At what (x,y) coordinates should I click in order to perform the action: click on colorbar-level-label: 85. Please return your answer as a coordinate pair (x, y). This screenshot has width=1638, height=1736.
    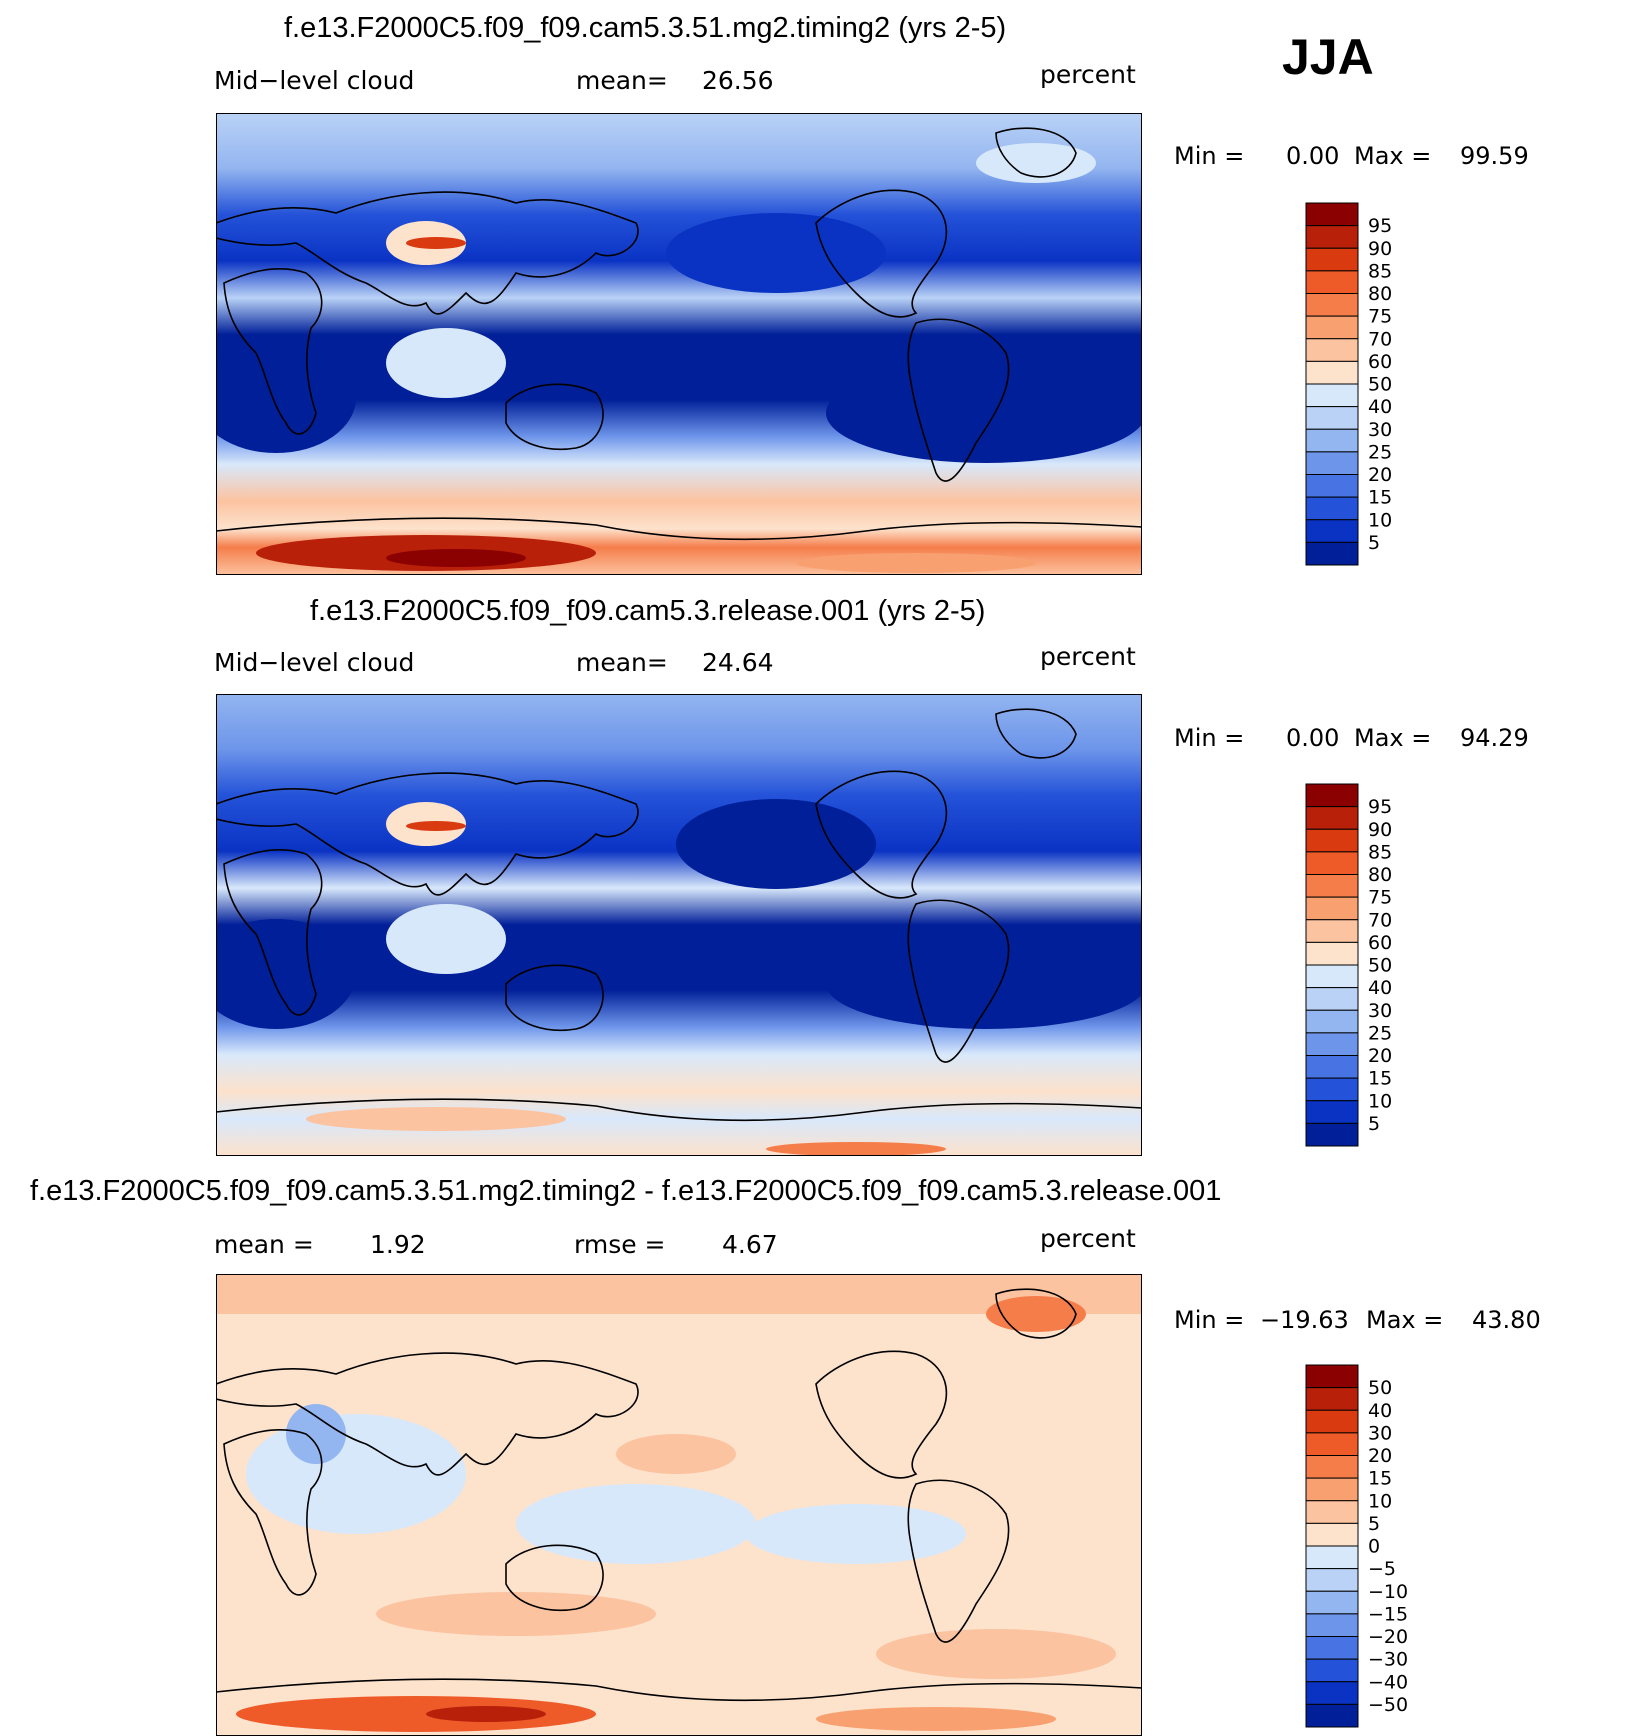
    Looking at the image, I should click on (1380, 271).